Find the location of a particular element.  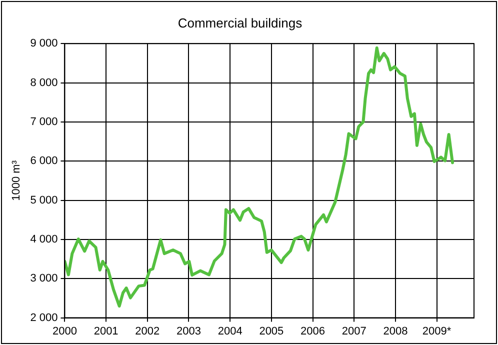

y-tick-label: 2 000 is located at coordinates (44, 318).